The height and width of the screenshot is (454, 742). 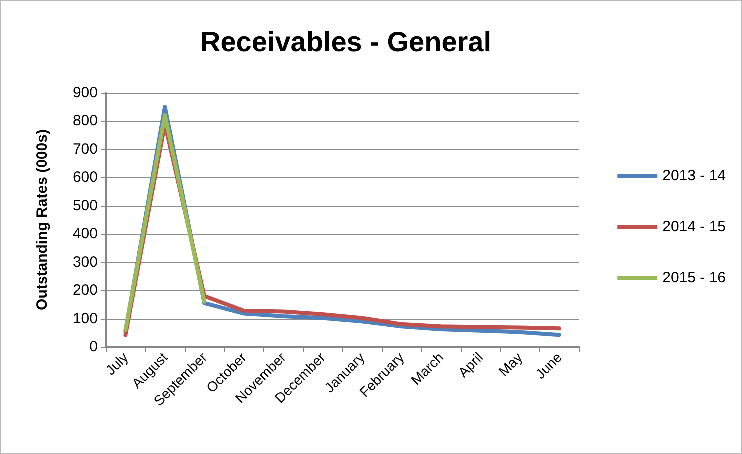 What do you see at coordinates (694, 227) in the screenshot?
I see `legend-label: 2014 - 15` at bounding box center [694, 227].